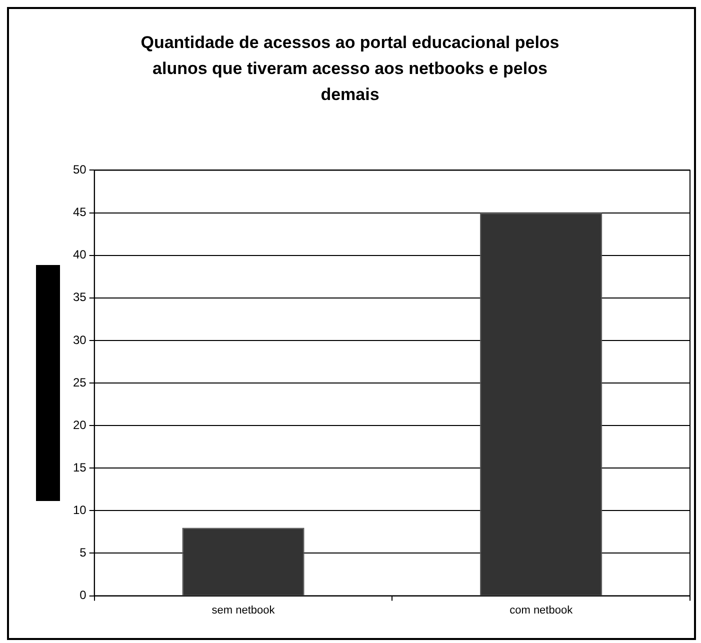  I want to click on y-tick-label: 30, so click(79, 339).